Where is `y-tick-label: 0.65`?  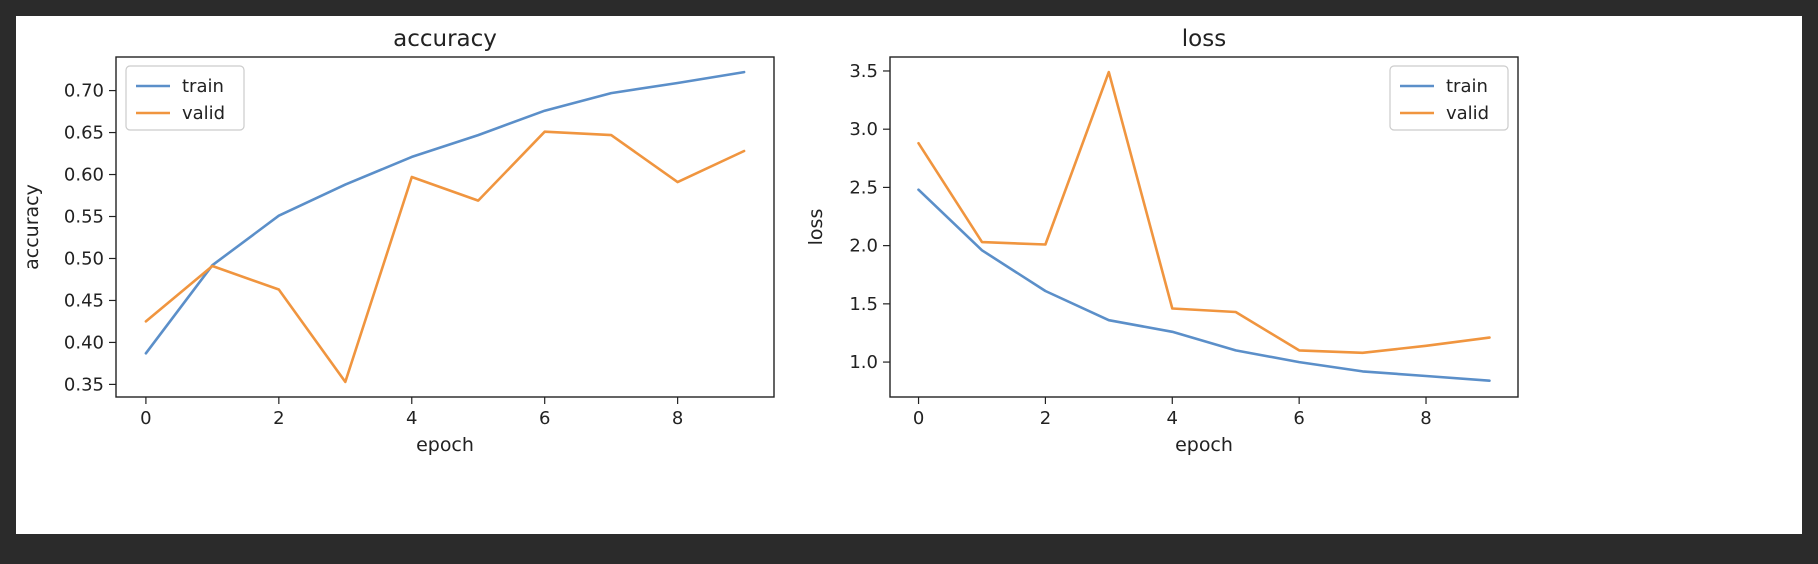
y-tick-label: 0.65 is located at coordinates (84, 133).